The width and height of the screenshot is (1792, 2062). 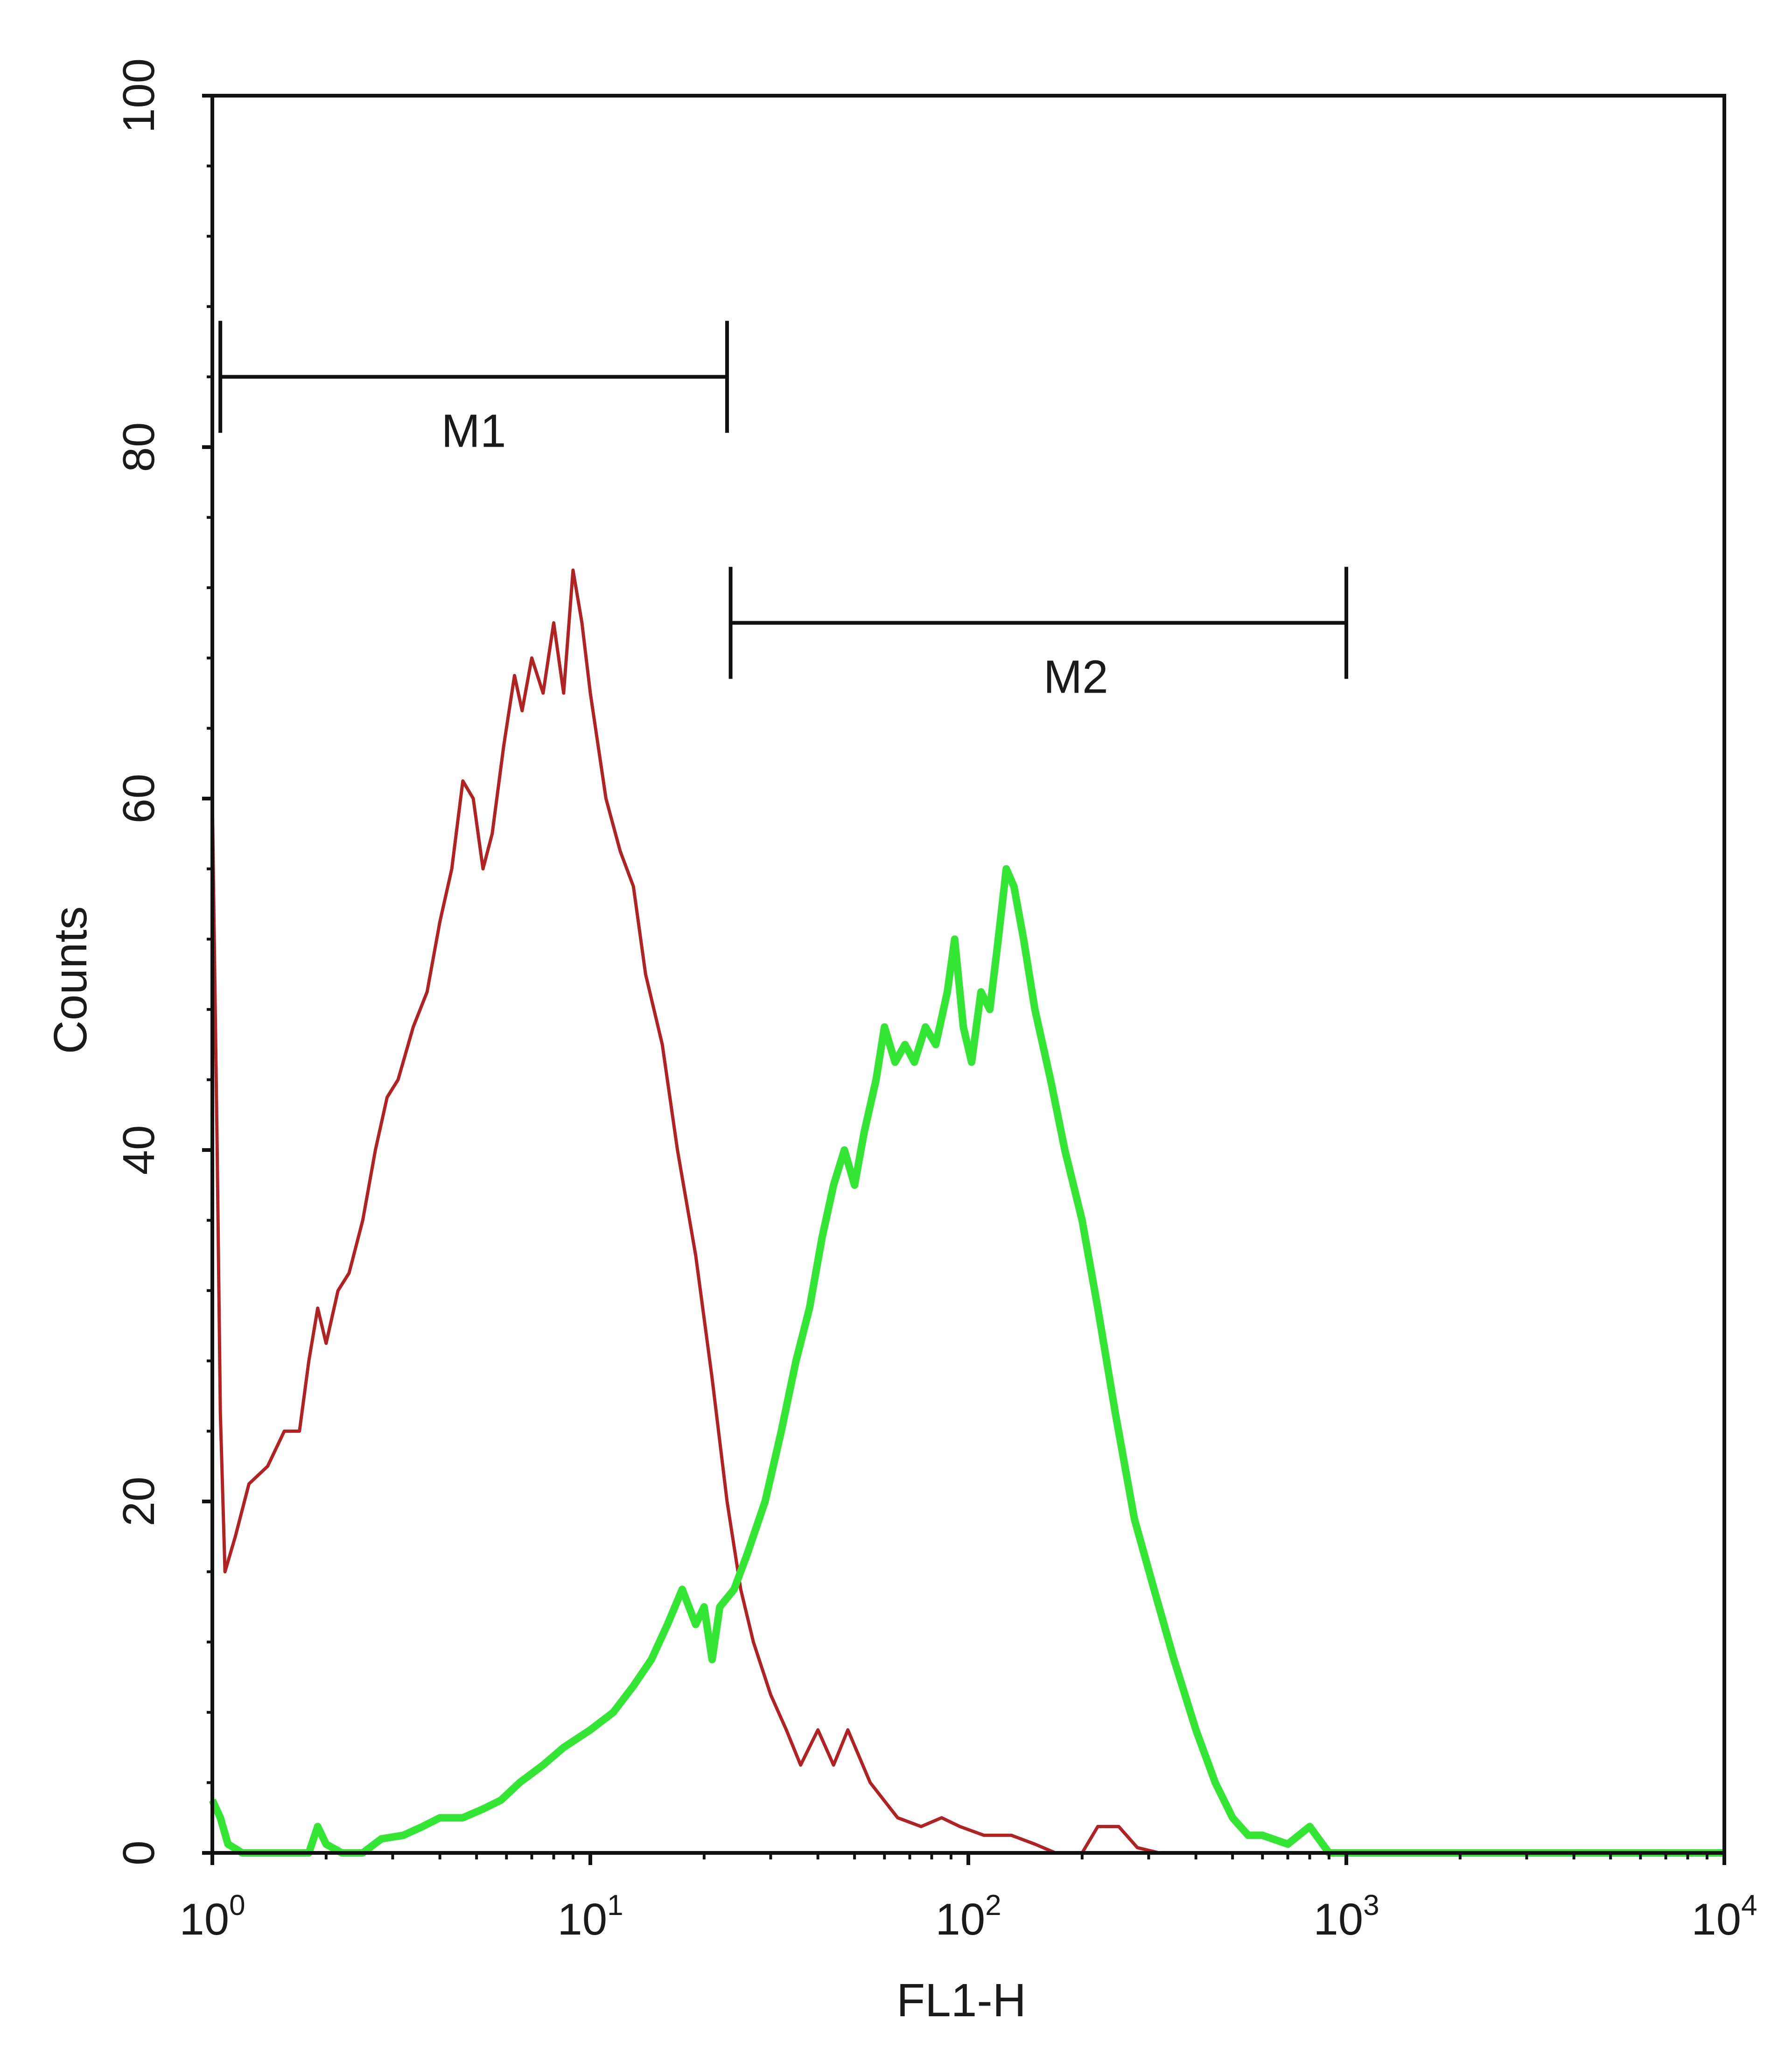 What do you see at coordinates (473, 389) in the screenshot?
I see `marker-m1: M1` at bounding box center [473, 389].